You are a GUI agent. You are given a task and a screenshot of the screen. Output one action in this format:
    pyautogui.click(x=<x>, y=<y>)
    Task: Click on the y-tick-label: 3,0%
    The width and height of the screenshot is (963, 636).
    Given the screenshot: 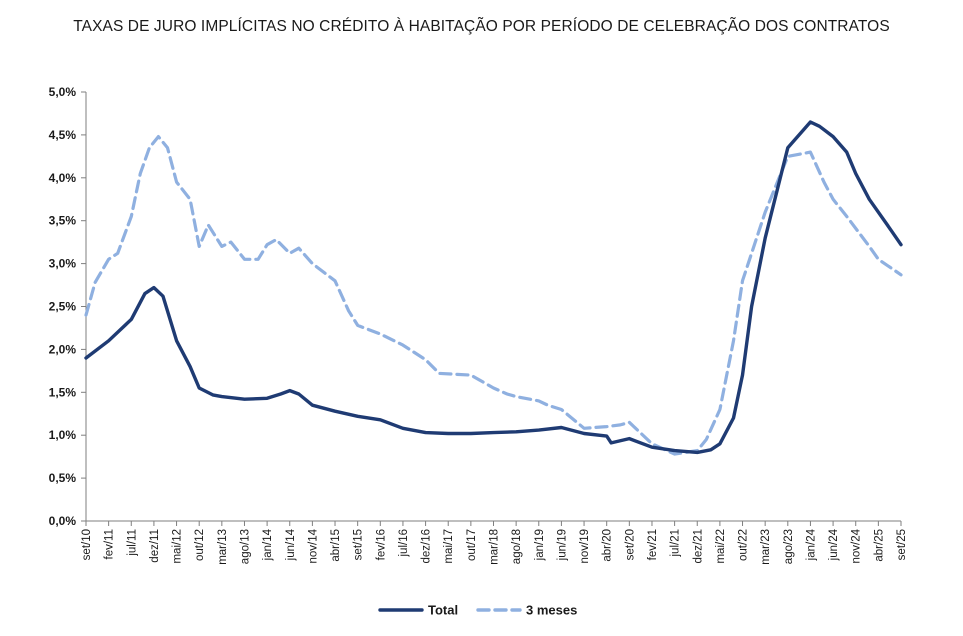 What is the action you would take?
    pyautogui.click(x=63, y=264)
    